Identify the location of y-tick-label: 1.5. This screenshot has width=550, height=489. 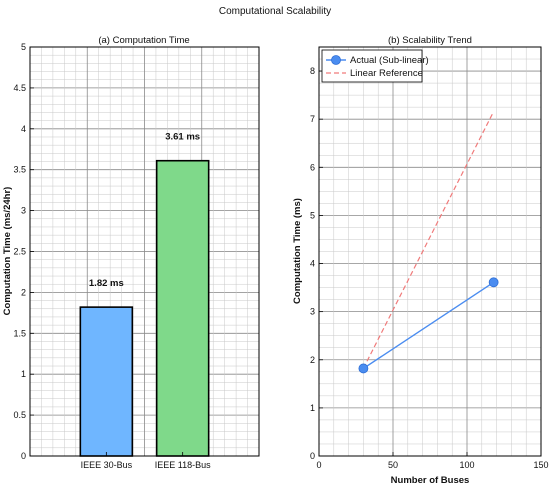
(19, 333).